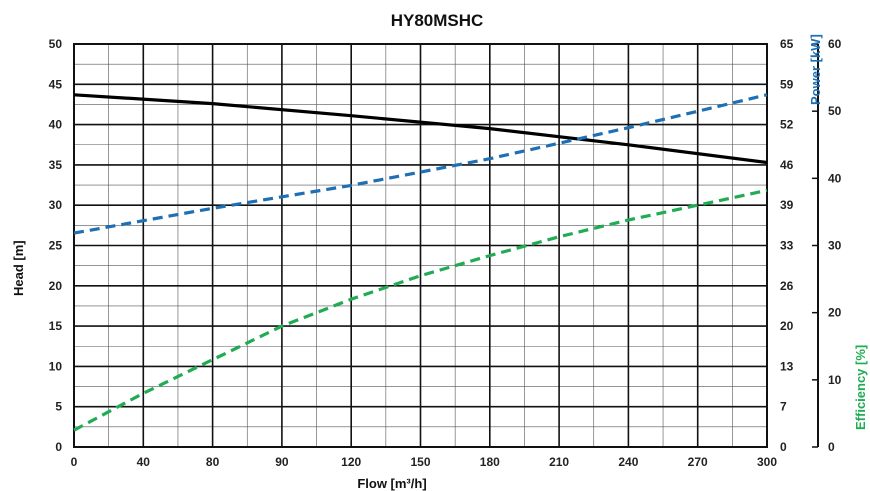 The image size is (870, 491). Describe the element at coordinates (144, 462) in the screenshot. I see `x-tick-label: 40` at that location.